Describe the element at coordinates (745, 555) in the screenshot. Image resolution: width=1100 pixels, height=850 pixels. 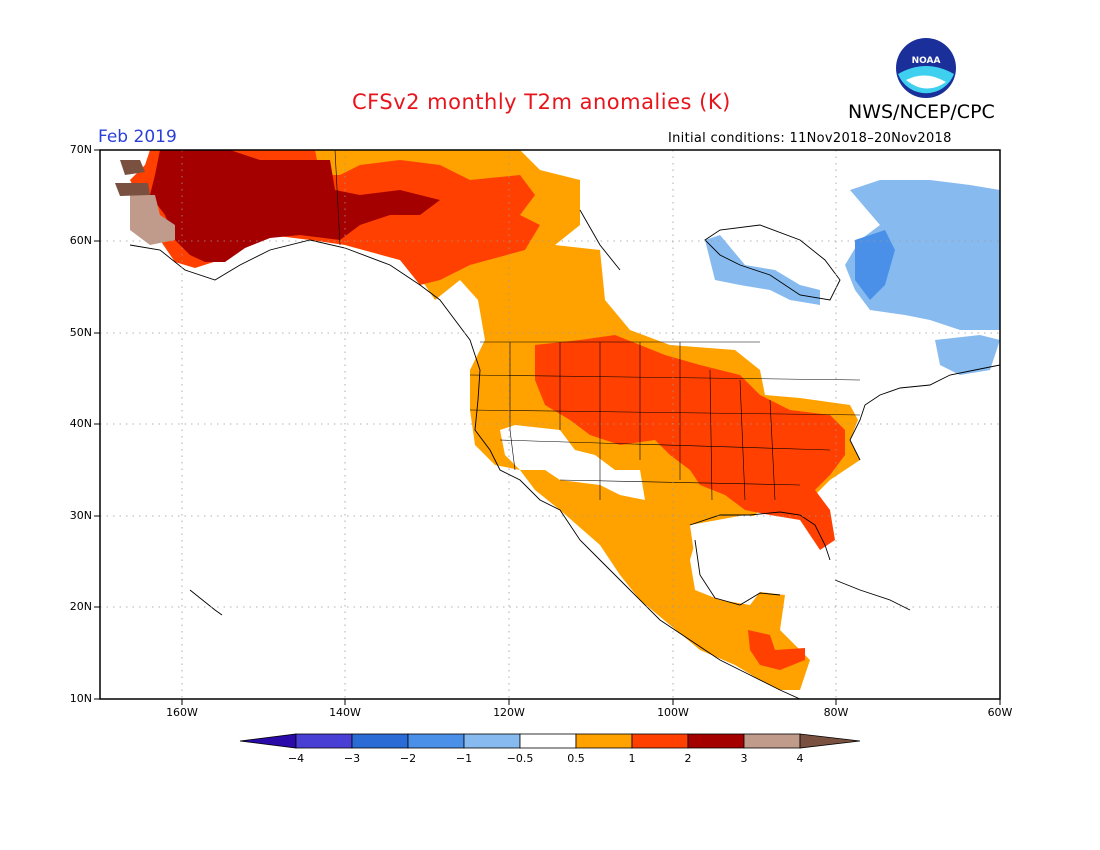
I see `anomaly-region-neutral-gulf` at that location.